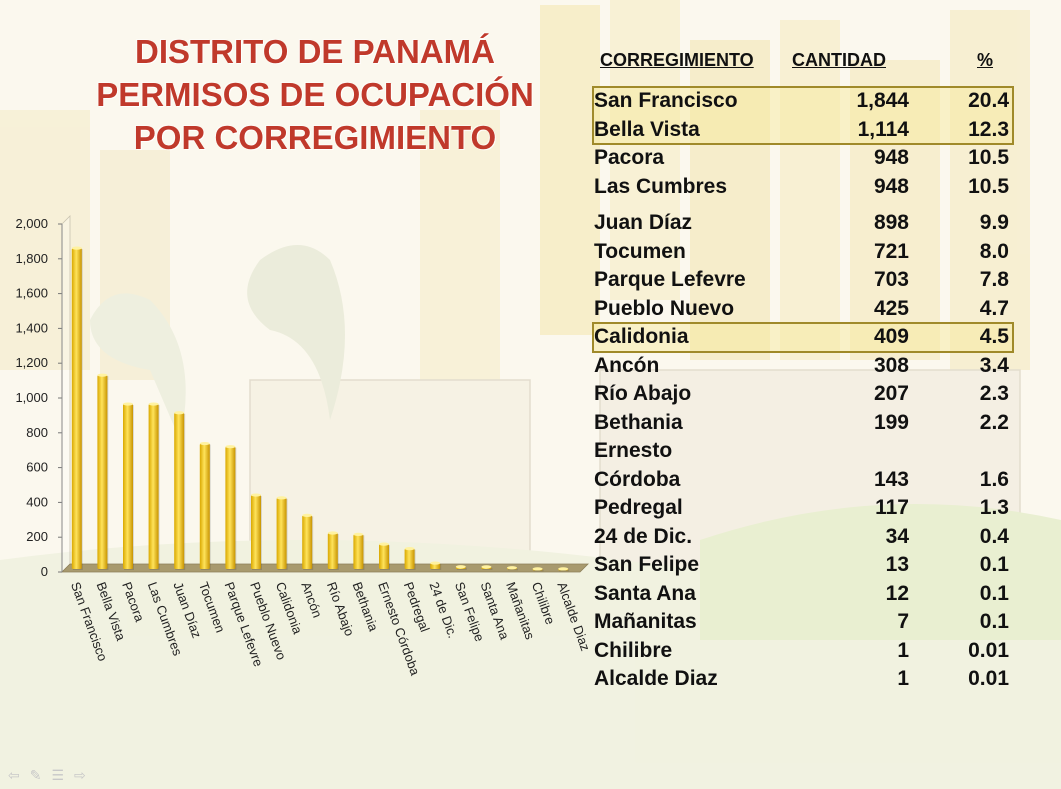 Image resolution: width=1061 pixels, height=789 pixels. What do you see at coordinates (988, 100) in the screenshot?
I see `row-percent: 20.4` at bounding box center [988, 100].